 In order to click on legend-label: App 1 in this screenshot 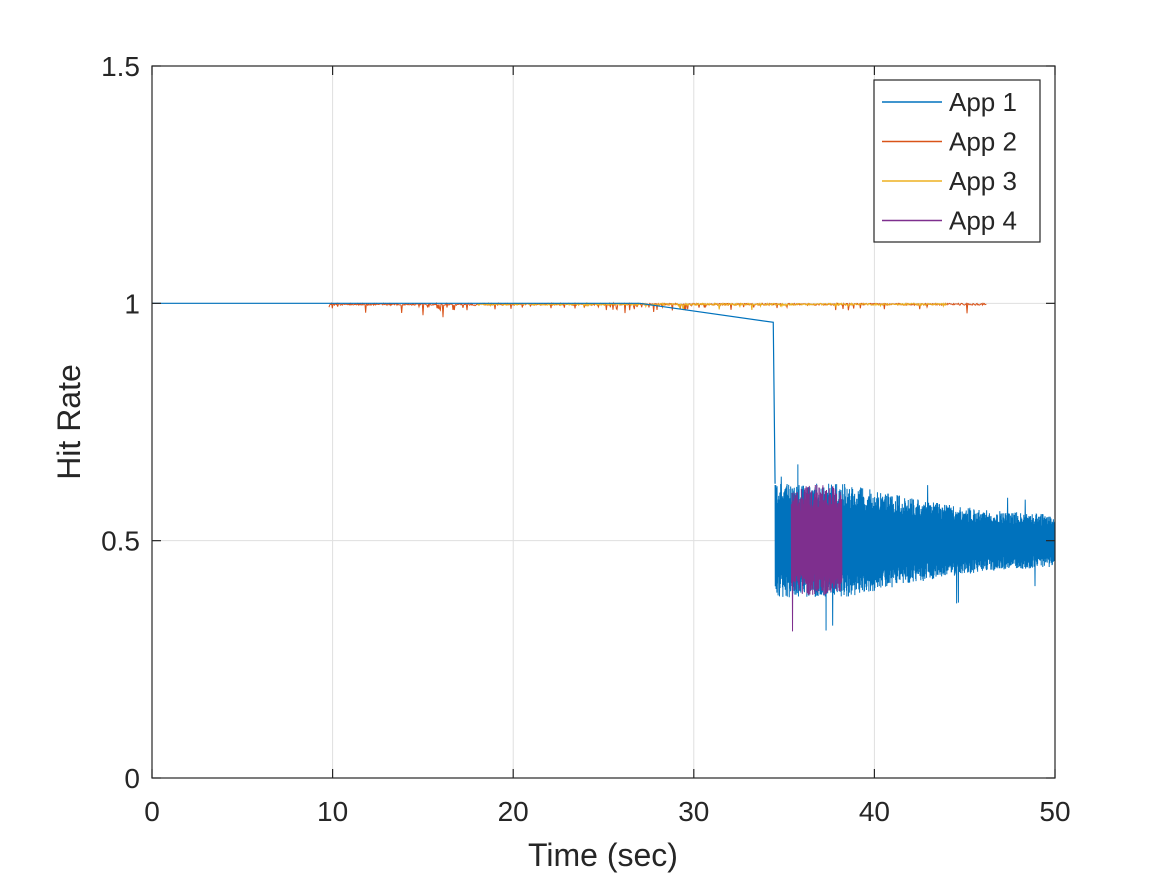, I will do `click(983, 102)`.